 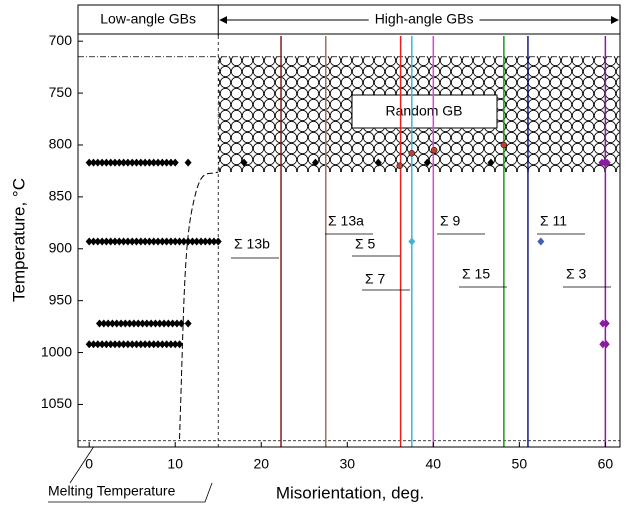 What do you see at coordinates (553, 221) in the screenshot?
I see `boundary-label: Σ 11` at bounding box center [553, 221].